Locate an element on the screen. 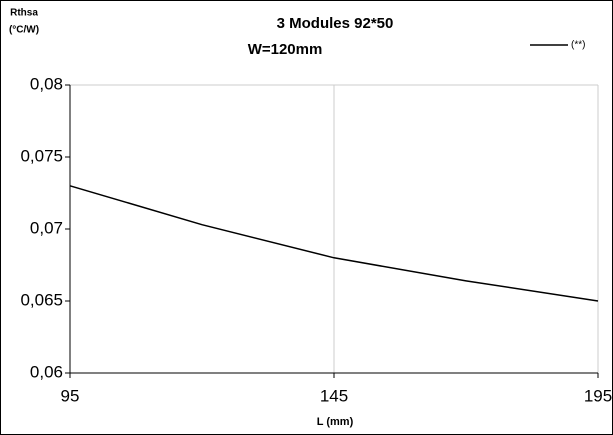 The width and height of the screenshot is (613, 435). y-tick-label: 0,07 is located at coordinates (46, 227).